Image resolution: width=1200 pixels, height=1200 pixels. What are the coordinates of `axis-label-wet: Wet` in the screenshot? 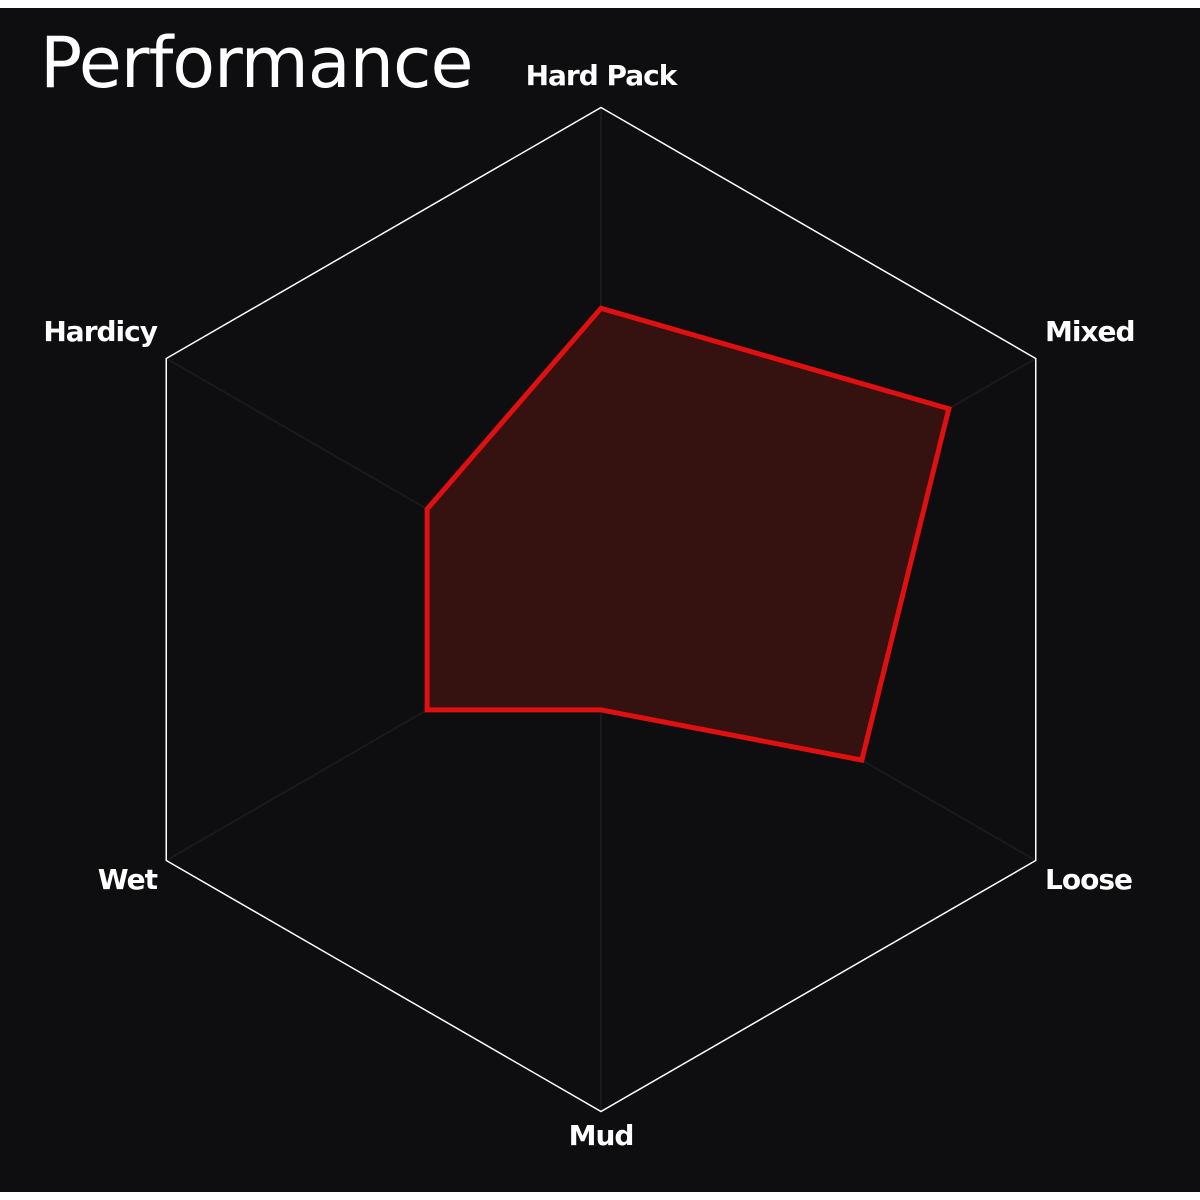 It's located at (128, 879).